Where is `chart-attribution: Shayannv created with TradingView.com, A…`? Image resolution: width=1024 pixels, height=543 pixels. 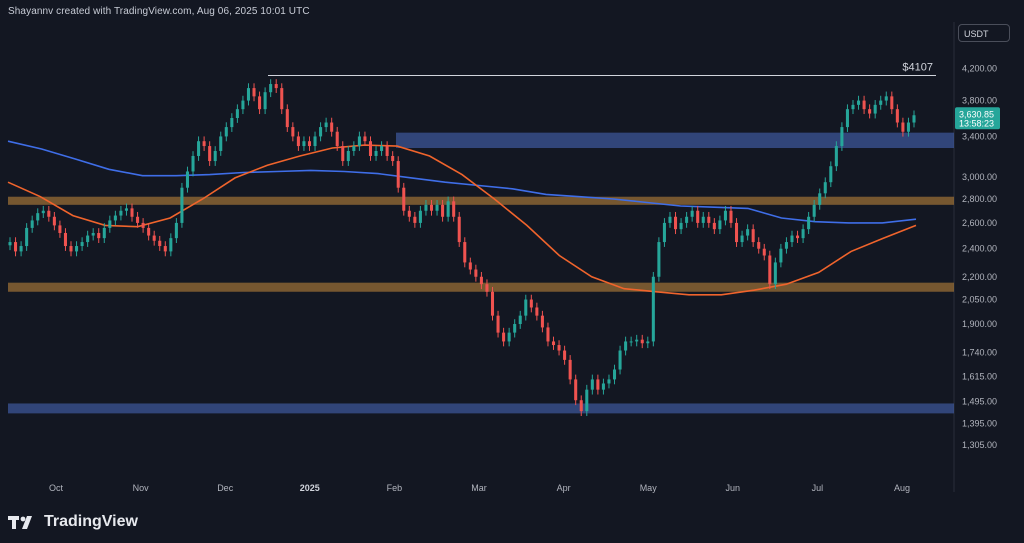
chart-attribution: Shayannv created with TradingView.com, A… is located at coordinates (159, 11).